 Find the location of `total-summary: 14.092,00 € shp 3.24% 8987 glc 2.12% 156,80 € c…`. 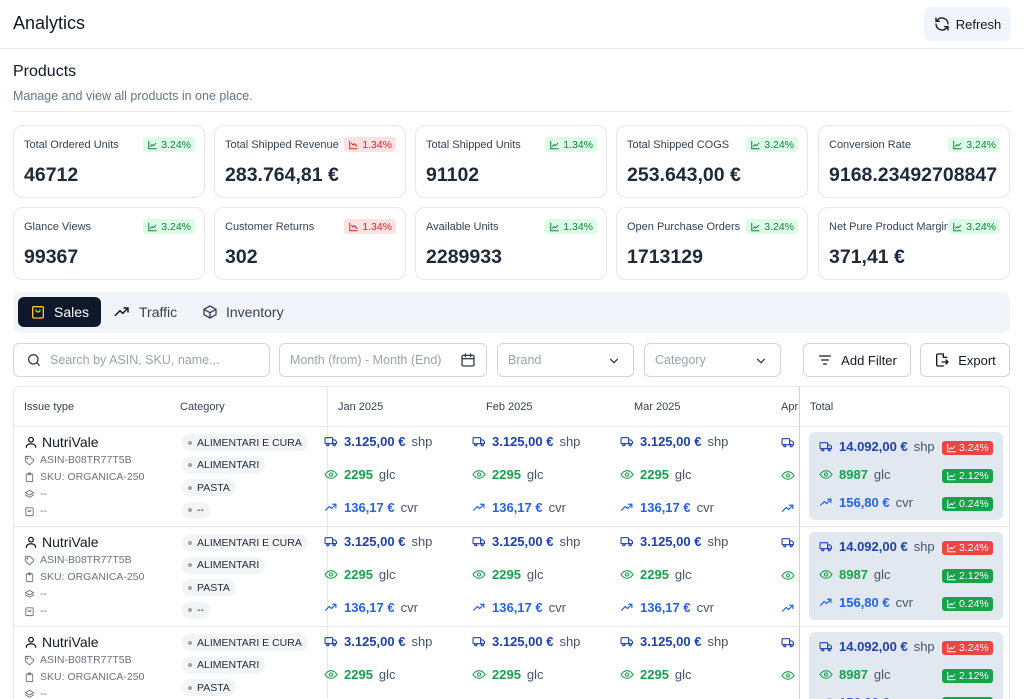

total-summary: 14.092,00 € shp 3.24% 8987 glc 2.12% 156,80 € c… is located at coordinates (906, 576).